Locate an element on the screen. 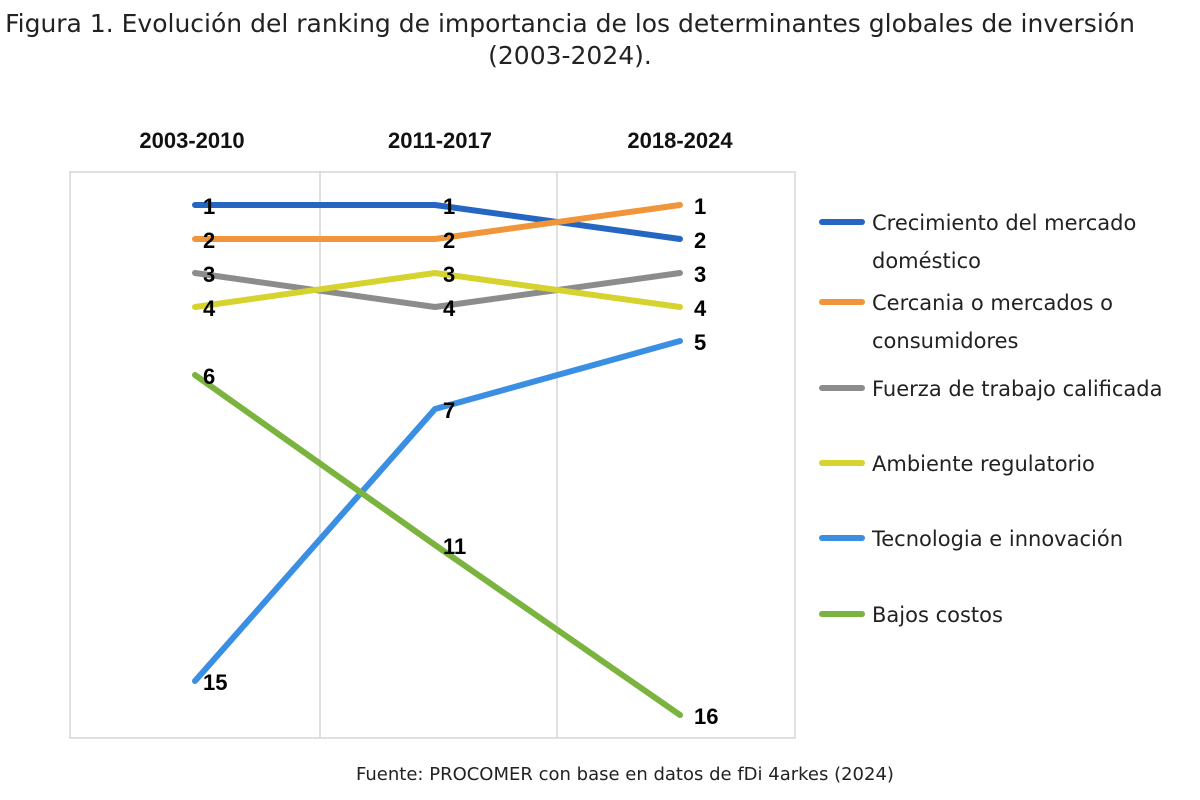 Image resolution: width=1200 pixels, height=800 pixels. period-label: 2018-2024 is located at coordinates (680, 140).